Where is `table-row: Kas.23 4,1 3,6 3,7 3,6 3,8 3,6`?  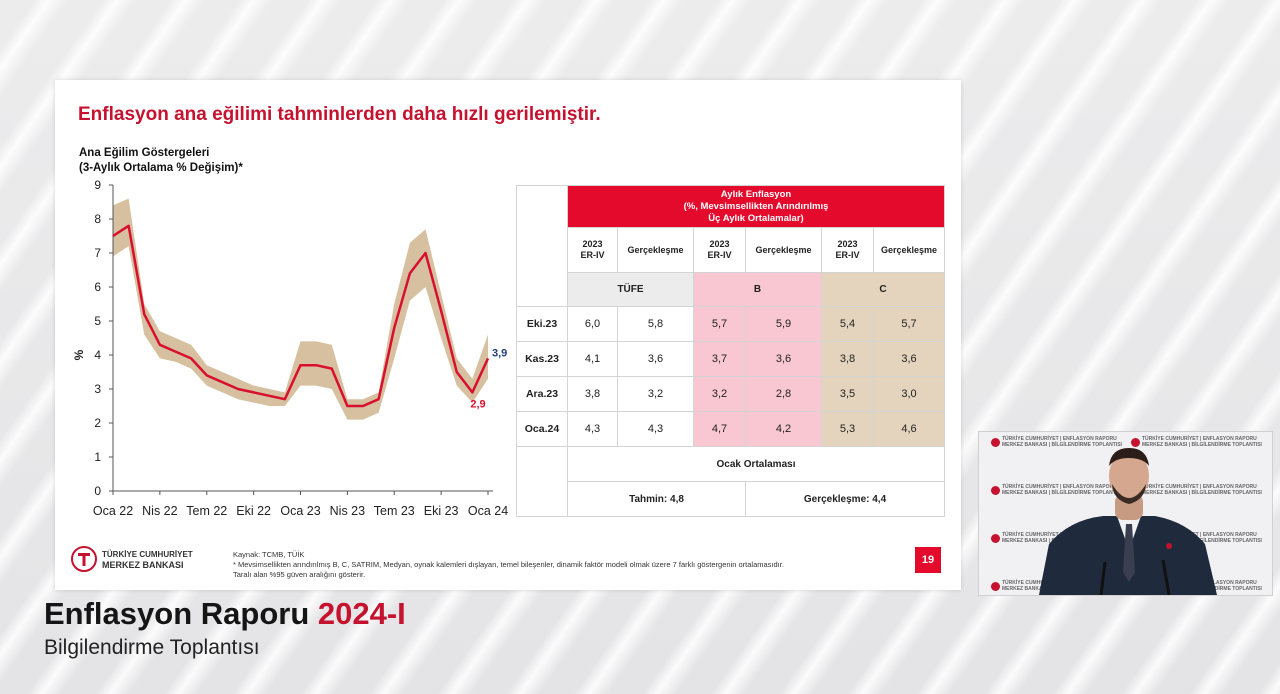 table-row: Kas.23 4,1 3,6 3,7 3,6 3,8 3,6 is located at coordinates (730, 359).